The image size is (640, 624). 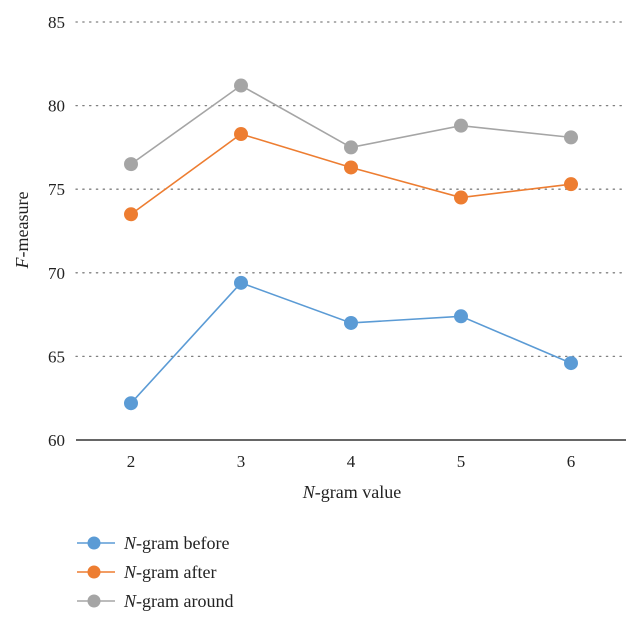 What do you see at coordinates (461, 461) in the screenshot?
I see `x-tick-label: 5` at bounding box center [461, 461].